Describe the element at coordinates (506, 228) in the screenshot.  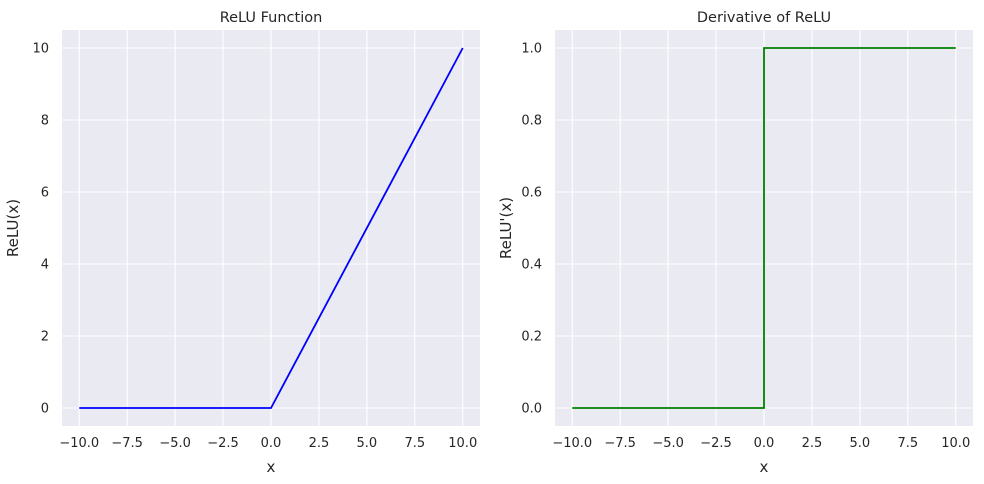
I see `y-axis-label: ReLU'(x)` at that location.